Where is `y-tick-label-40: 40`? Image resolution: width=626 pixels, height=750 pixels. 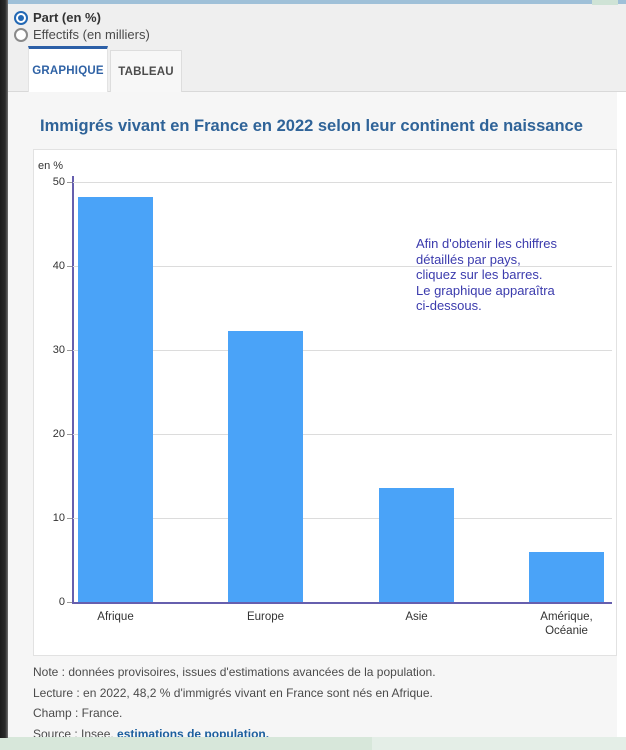
y-tick-label-40: 40 is located at coordinates (58, 266).